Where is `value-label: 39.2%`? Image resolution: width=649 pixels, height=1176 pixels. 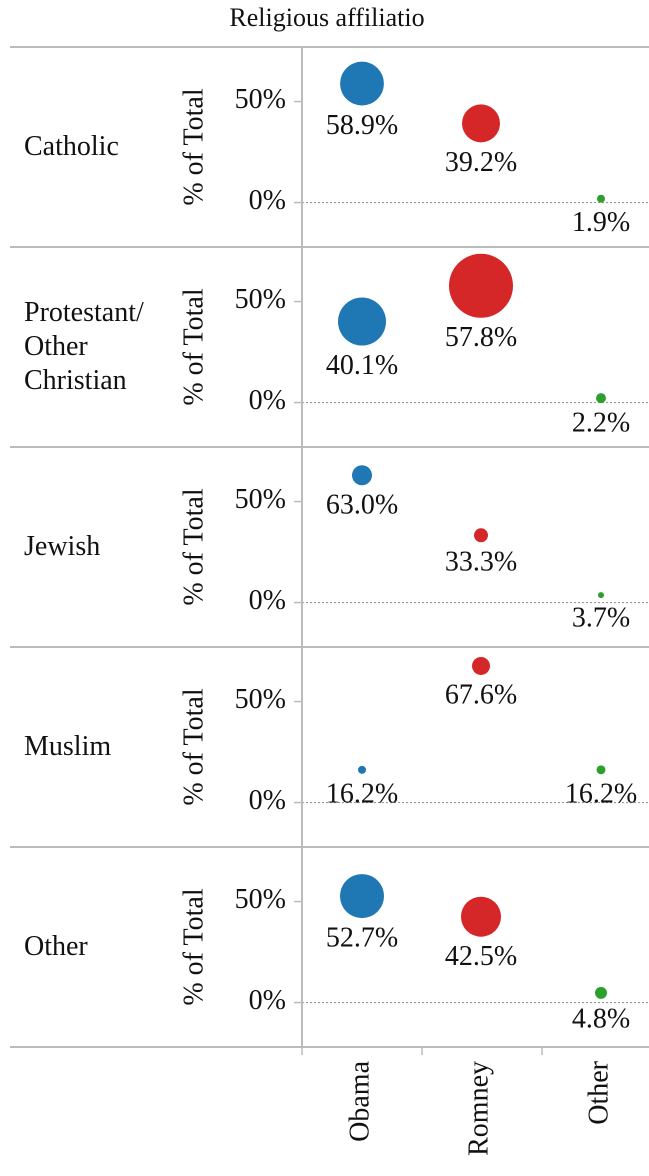 value-label: 39.2% is located at coordinates (481, 162).